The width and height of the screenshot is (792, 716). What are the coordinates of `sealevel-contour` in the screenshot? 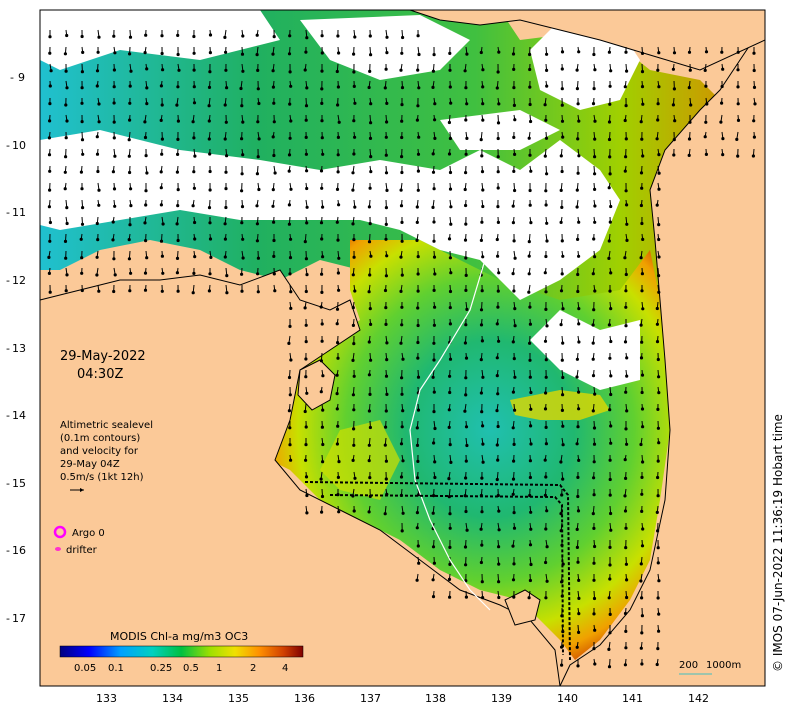 It's located at (450, 410).